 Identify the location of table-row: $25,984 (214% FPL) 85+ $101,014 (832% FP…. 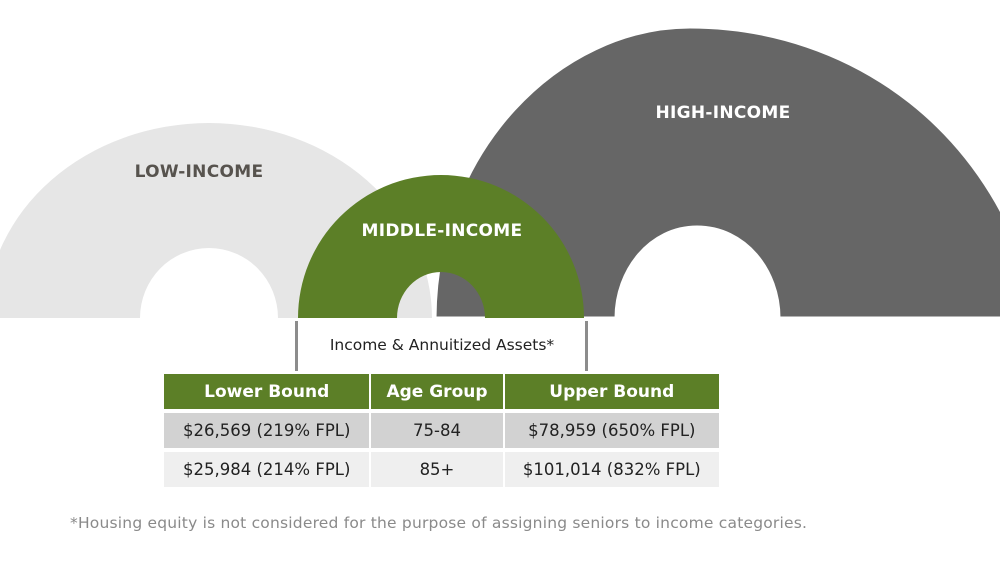
(441, 467).